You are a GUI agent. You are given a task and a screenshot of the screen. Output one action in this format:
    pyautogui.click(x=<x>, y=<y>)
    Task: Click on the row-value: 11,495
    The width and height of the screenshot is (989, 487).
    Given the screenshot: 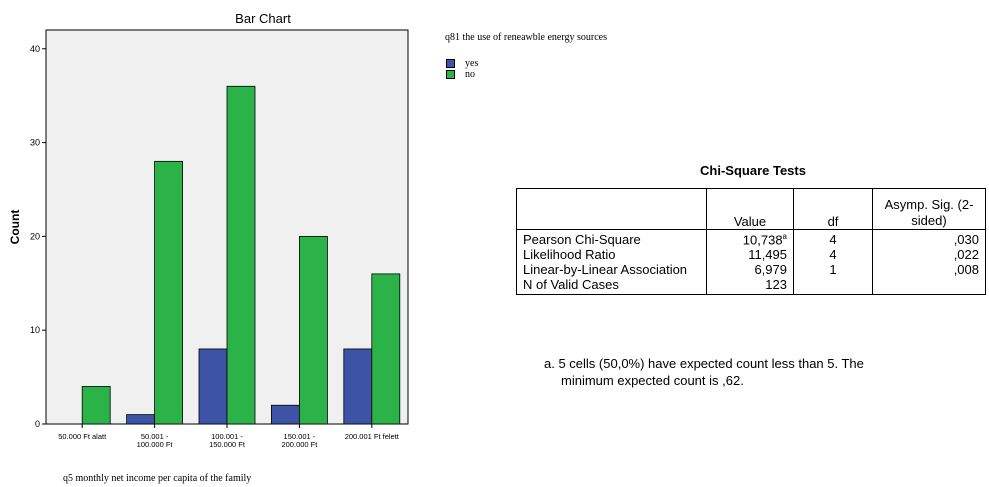 What is the action you would take?
    pyautogui.click(x=750, y=255)
    